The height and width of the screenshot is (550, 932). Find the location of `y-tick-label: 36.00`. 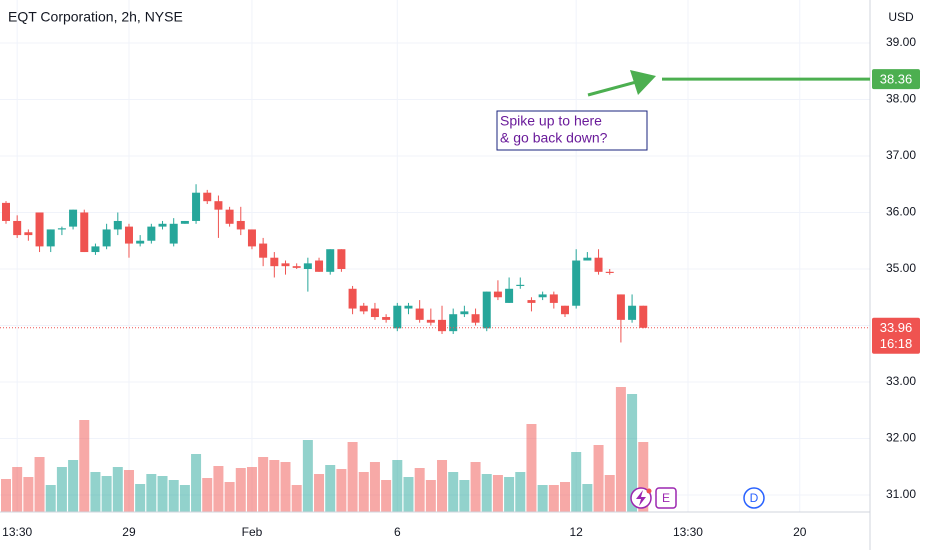

y-tick-label: 36.00 is located at coordinates (901, 212).